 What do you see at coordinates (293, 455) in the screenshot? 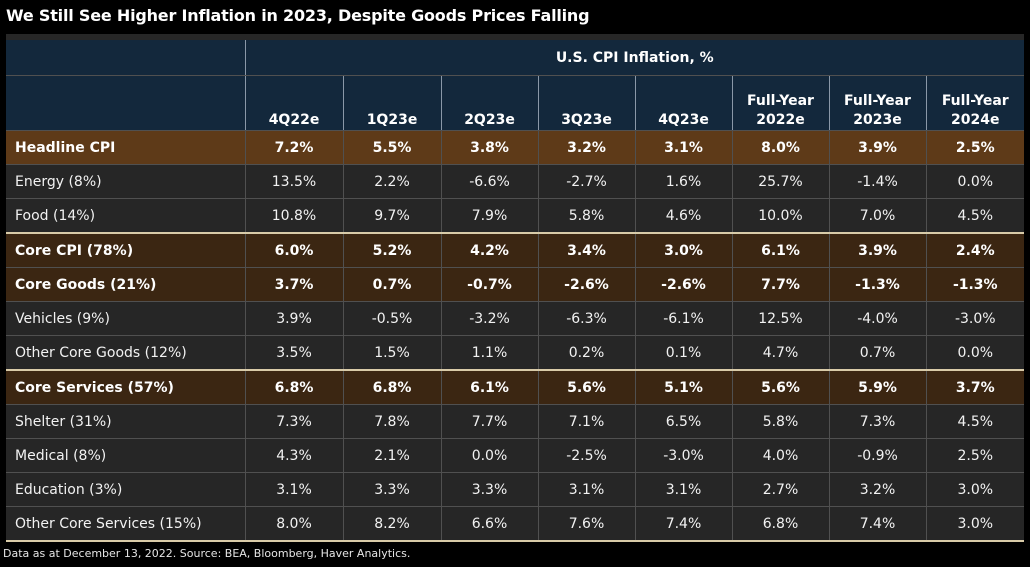
I see `table-cell: 4.3%` at bounding box center [293, 455].